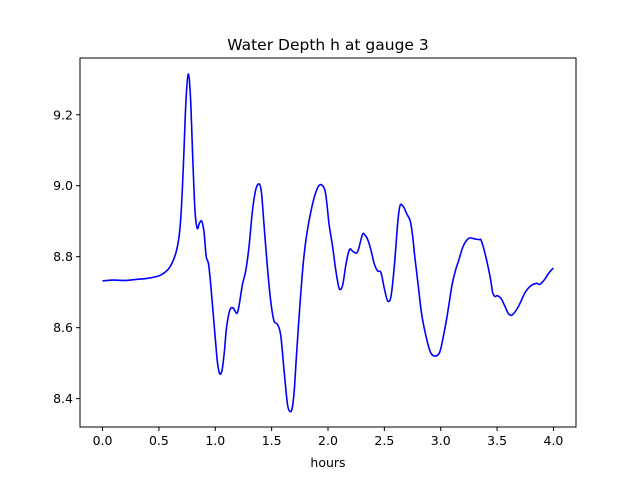 Image resolution: width=640 pixels, height=480 pixels. I want to click on x-axis-label: hours, so click(327, 462).